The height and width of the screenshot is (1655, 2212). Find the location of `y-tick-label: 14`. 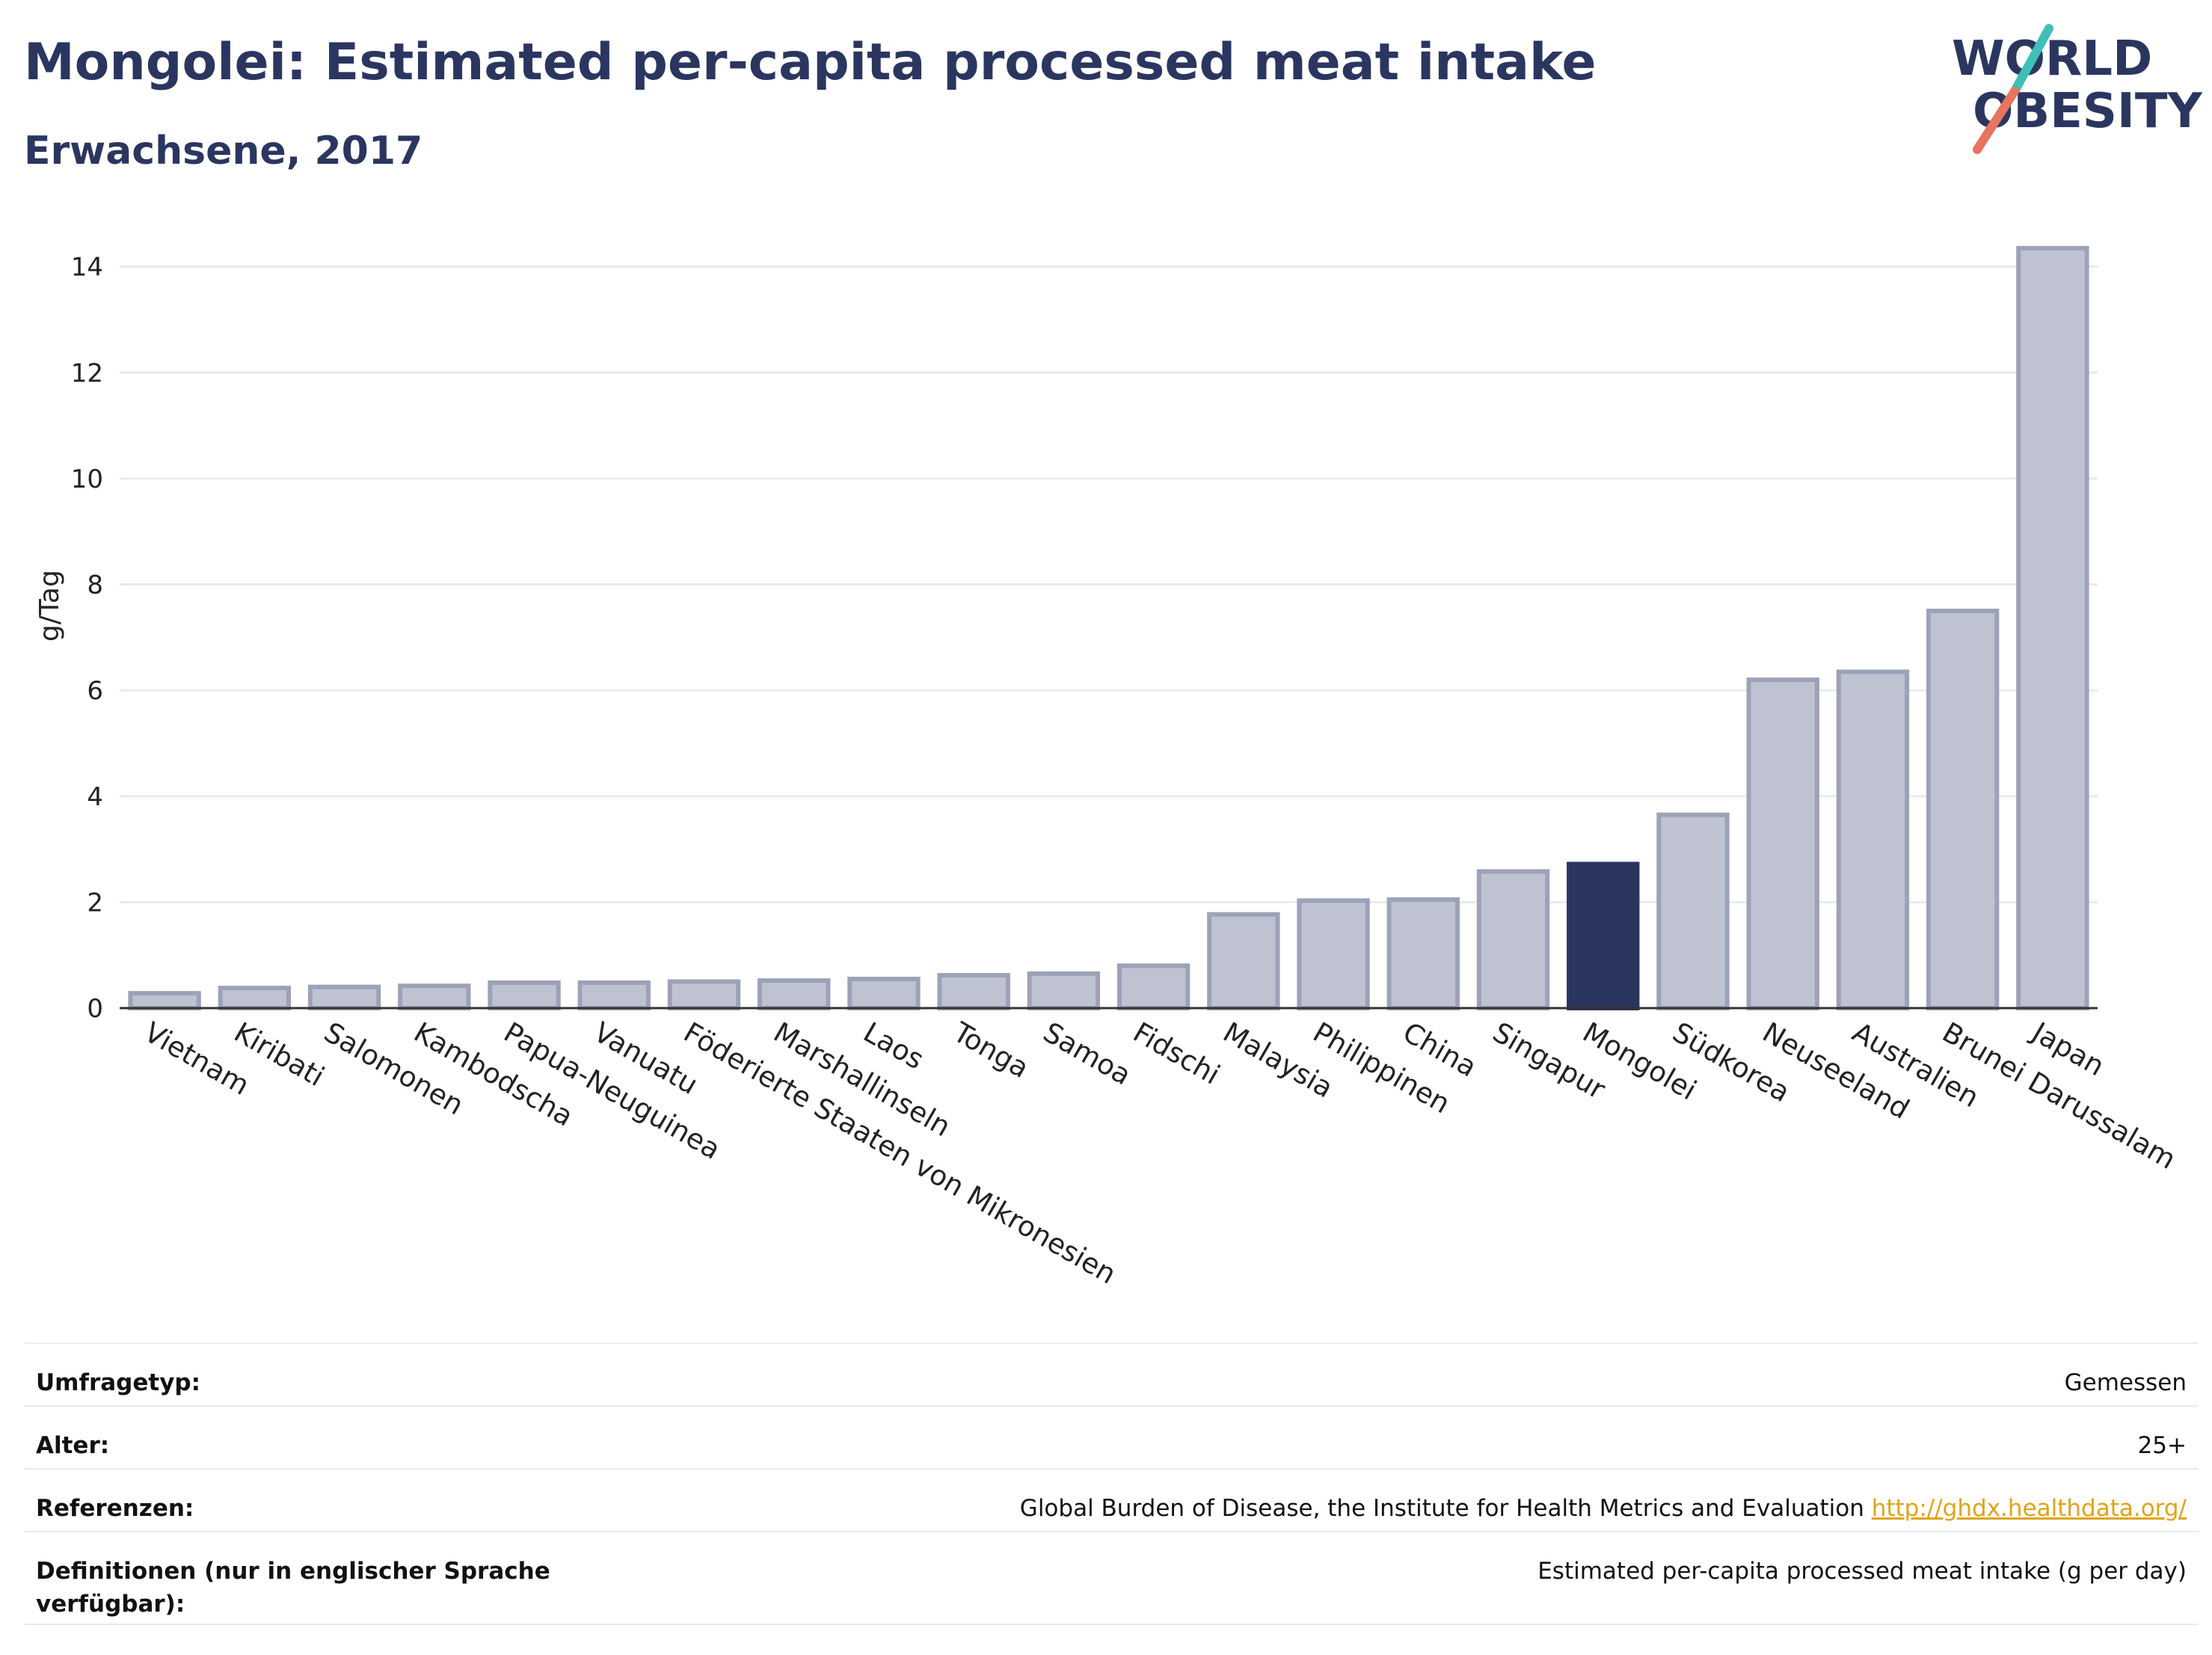

y-tick-label: 14 is located at coordinates (87, 268).